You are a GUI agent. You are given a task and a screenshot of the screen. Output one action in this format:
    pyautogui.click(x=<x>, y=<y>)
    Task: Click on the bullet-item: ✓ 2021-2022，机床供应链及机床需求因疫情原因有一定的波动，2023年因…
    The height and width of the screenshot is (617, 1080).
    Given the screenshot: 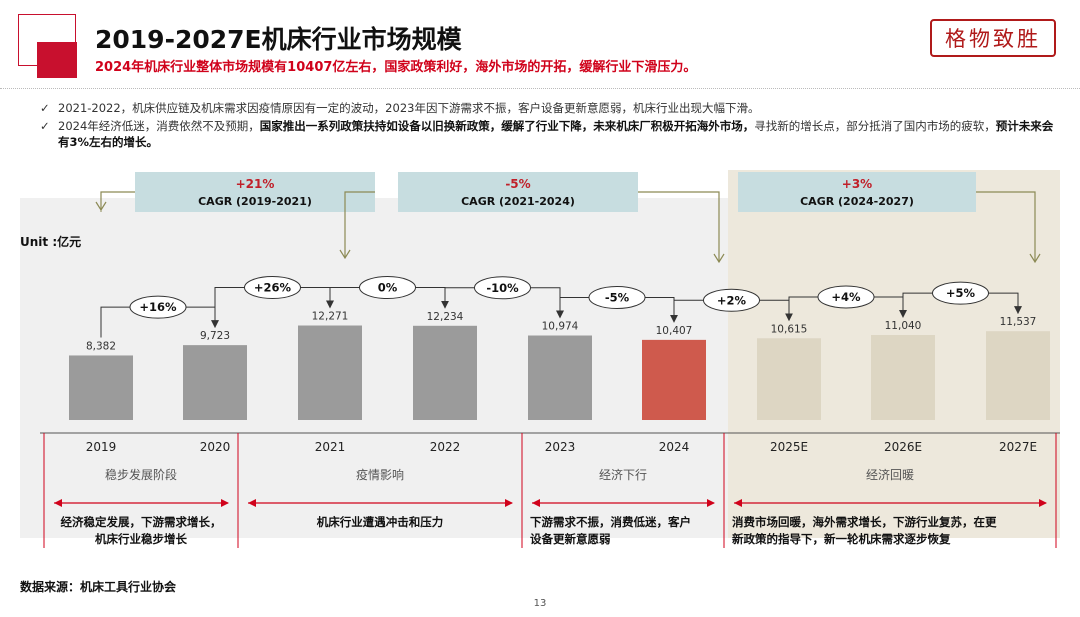 What is the action you would take?
    pyautogui.click(x=549, y=108)
    